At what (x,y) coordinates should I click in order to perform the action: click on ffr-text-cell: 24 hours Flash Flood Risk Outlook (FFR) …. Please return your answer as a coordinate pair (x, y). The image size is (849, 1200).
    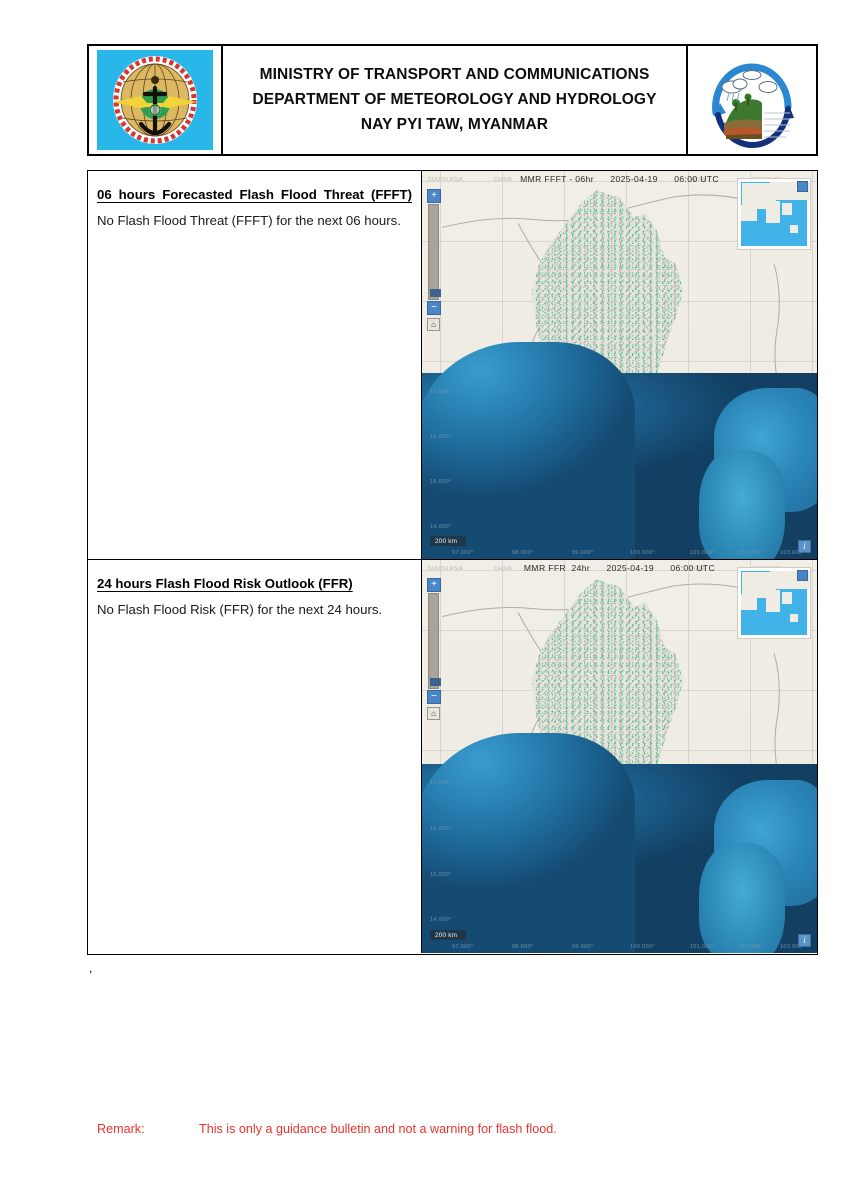
    Looking at the image, I should click on (255, 756).